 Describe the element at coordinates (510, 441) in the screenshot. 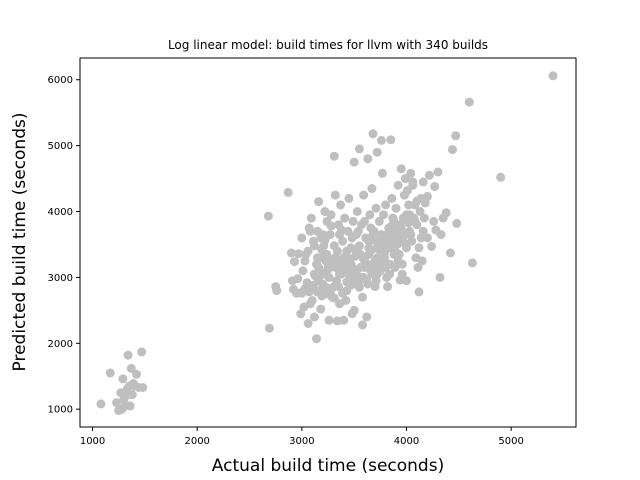

I see `x-tick-label: 5000` at that location.